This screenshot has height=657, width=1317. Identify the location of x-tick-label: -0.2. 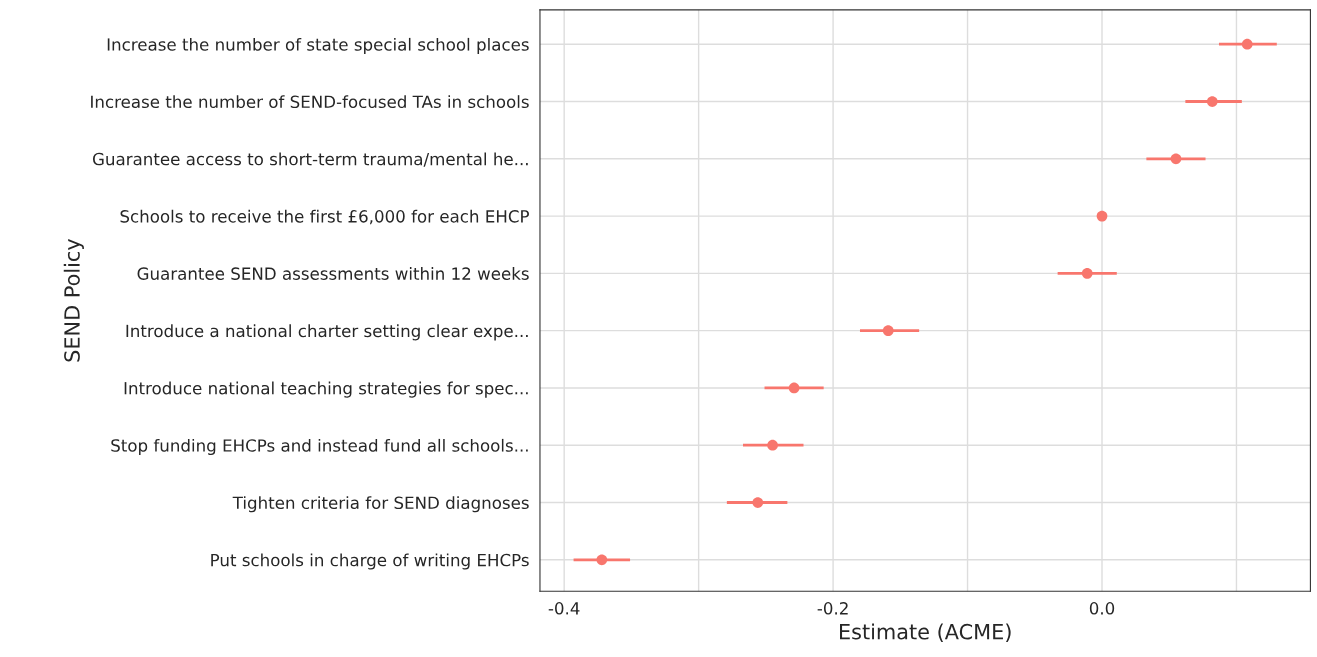
(832, 608).